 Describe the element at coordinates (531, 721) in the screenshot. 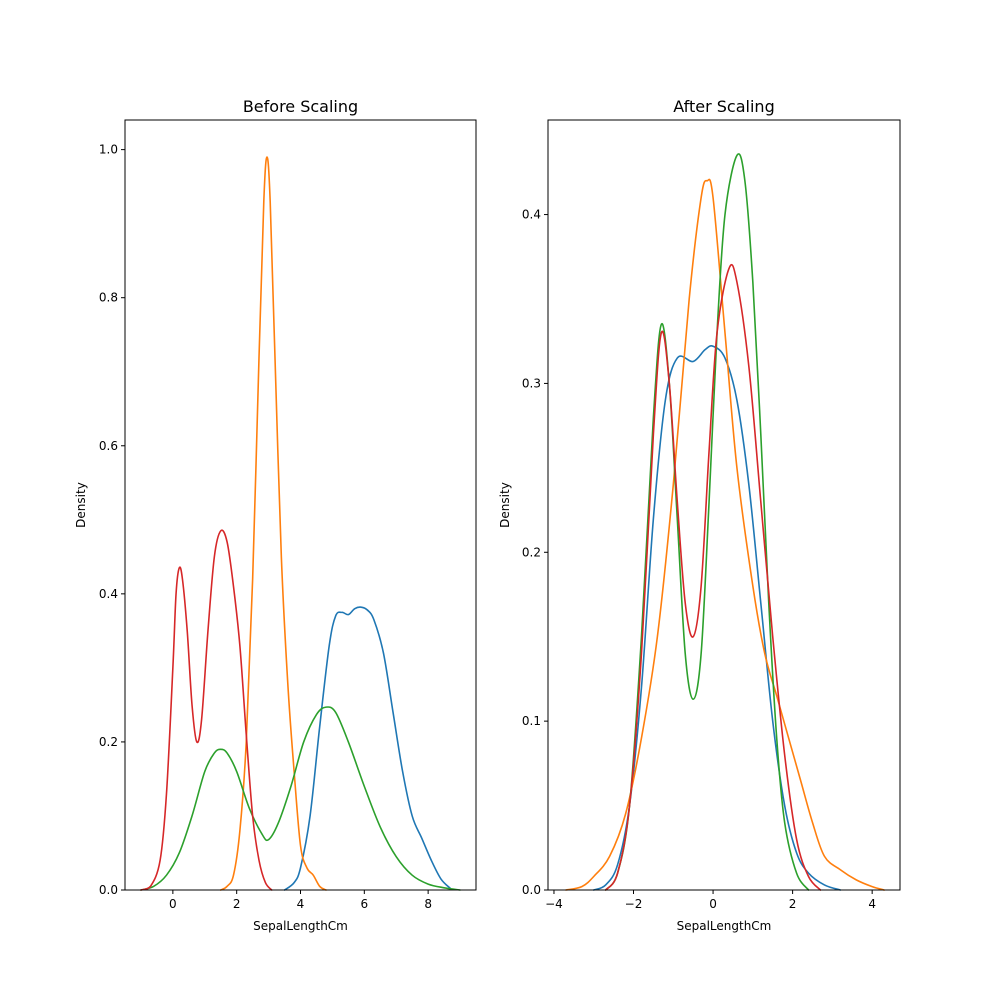

I see `after-scaling-y-tick-label: 0.1` at that location.